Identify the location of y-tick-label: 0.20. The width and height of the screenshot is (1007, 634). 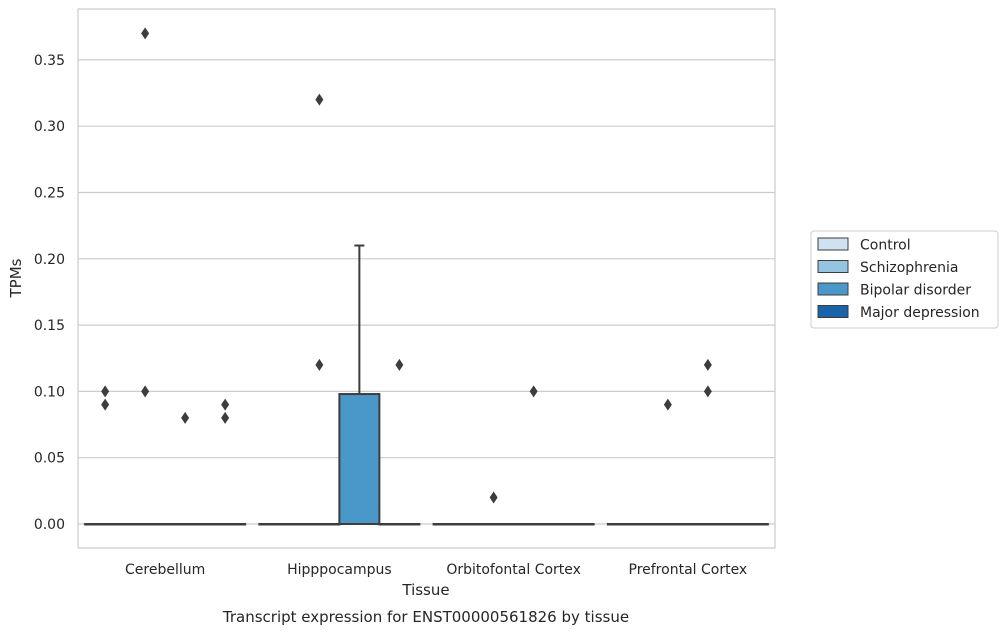
(49, 260).